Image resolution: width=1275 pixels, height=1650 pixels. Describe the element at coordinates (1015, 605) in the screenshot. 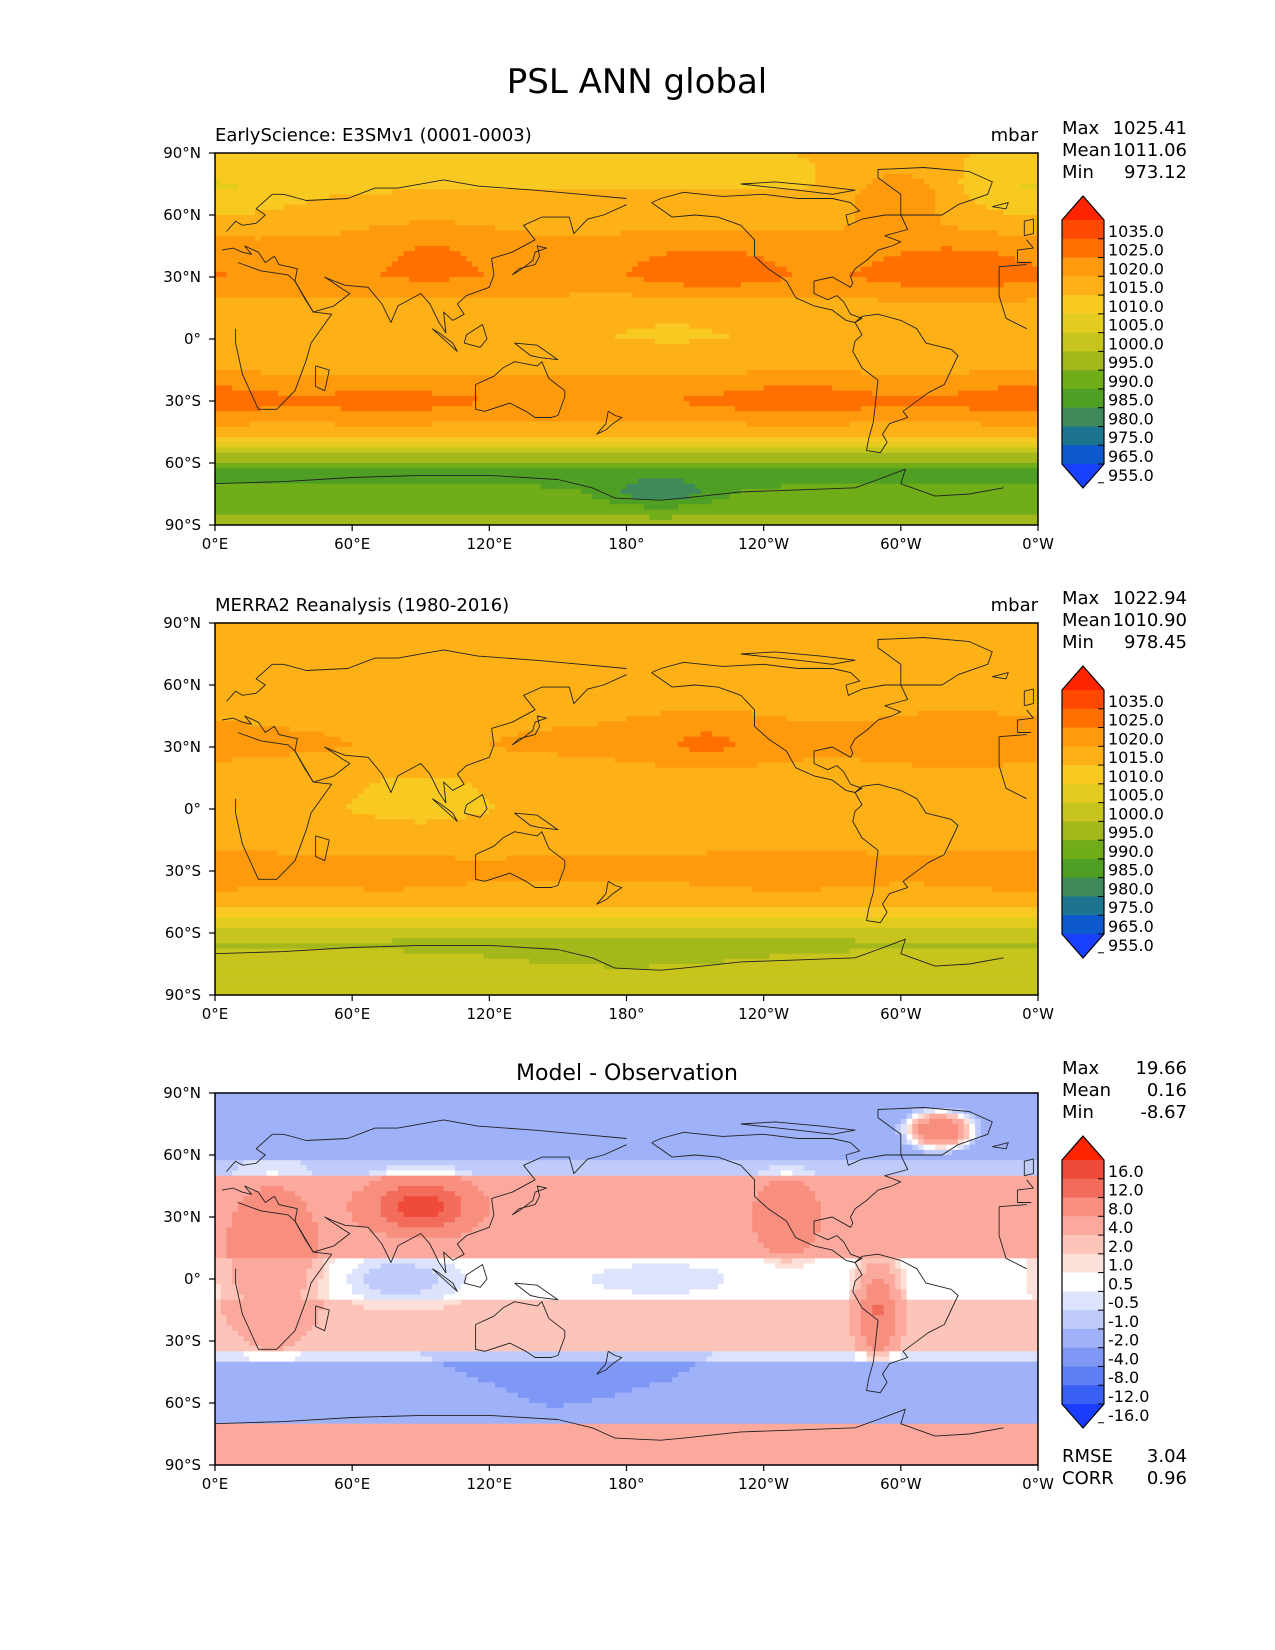

I see `panel-units: mbar` at that location.